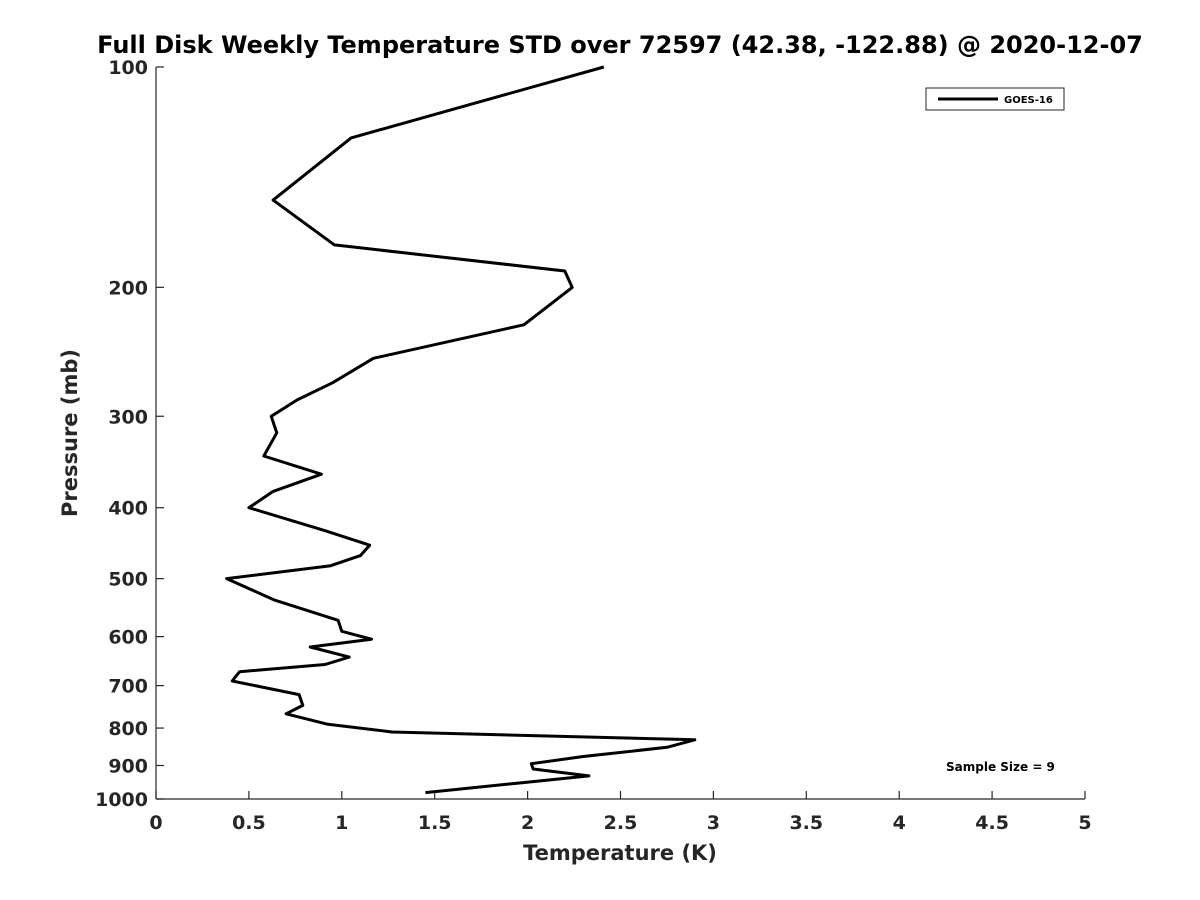 Image resolution: width=1200 pixels, height=900 pixels. I want to click on x-axis-label: Temperature (K), so click(620, 853).